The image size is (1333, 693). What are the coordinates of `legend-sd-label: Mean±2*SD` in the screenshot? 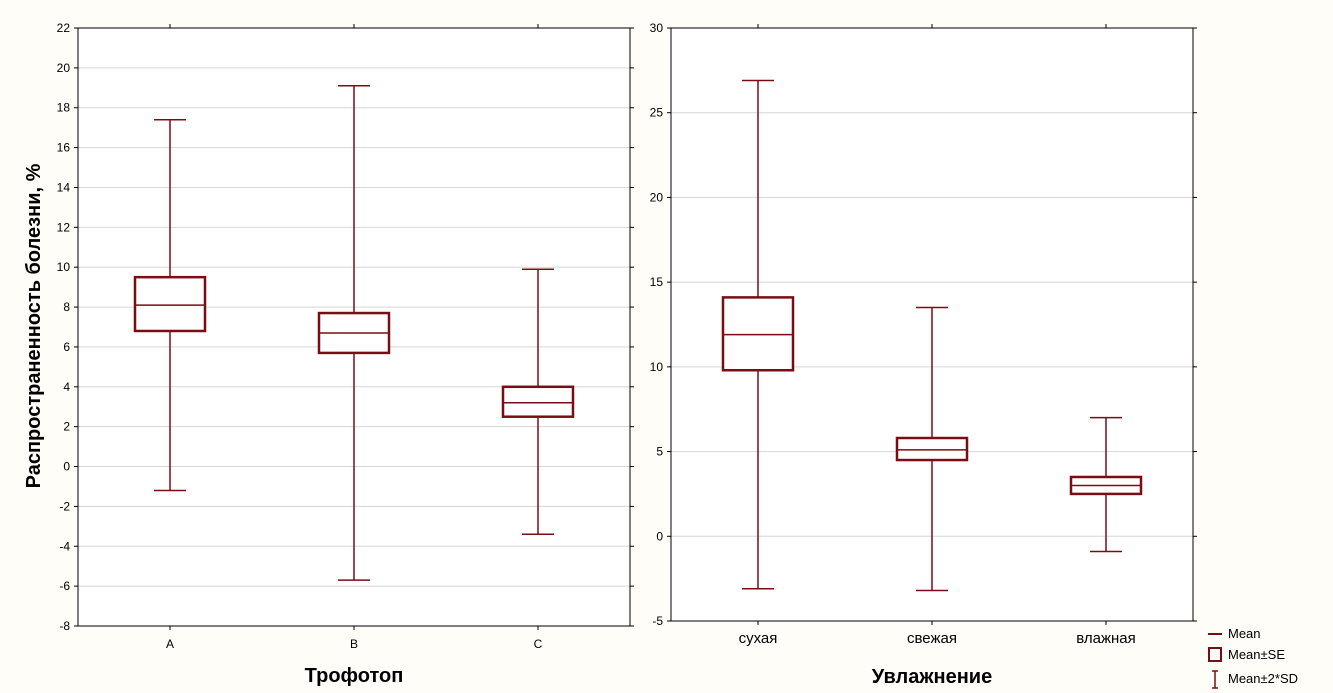 It's located at (1263, 678).